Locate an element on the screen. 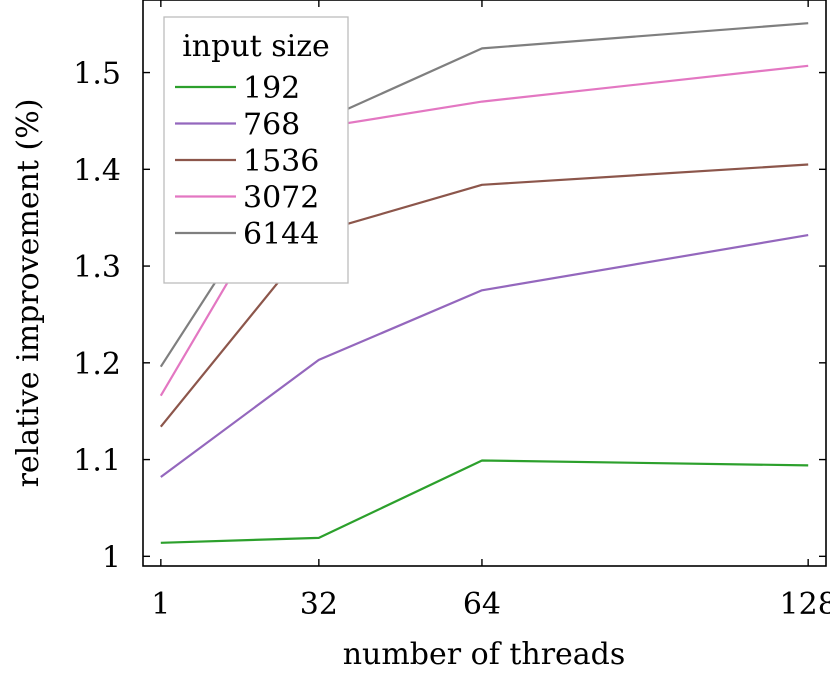  y-tick-label: 1.5 is located at coordinates (97, 74).